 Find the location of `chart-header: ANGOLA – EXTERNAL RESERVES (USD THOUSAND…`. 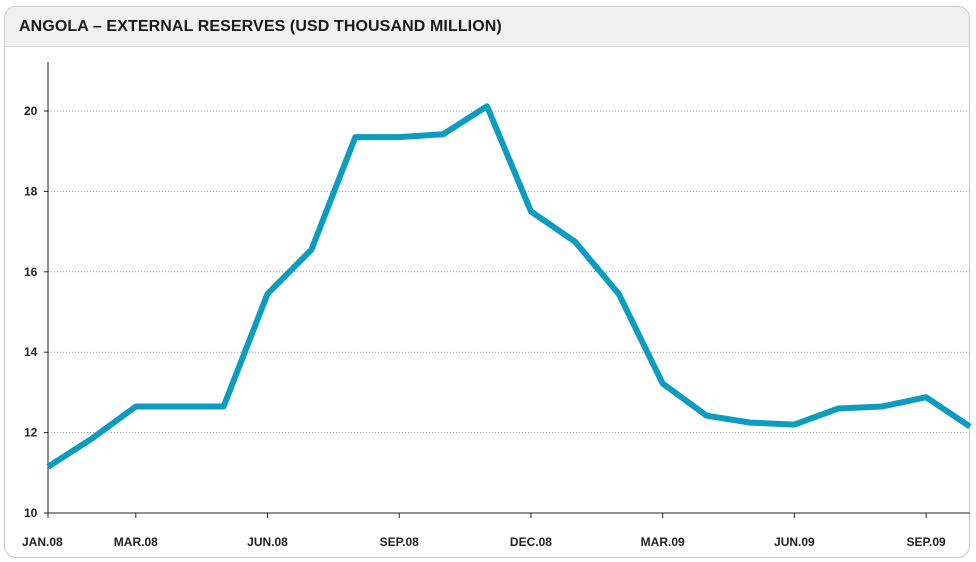

chart-header: ANGOLA – EXTERNAL RESERVES (USD THOUSAND… is located at coordinates (487, 27).